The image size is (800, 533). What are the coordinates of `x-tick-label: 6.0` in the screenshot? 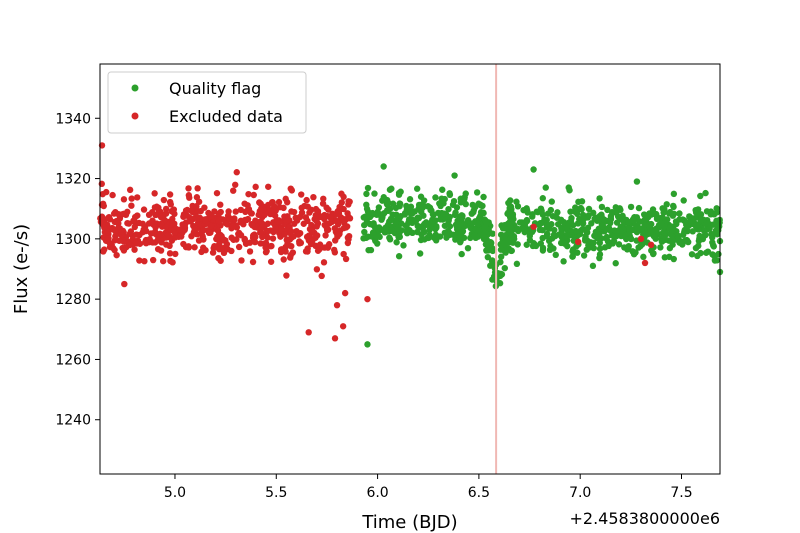 It's located at (377, 493).